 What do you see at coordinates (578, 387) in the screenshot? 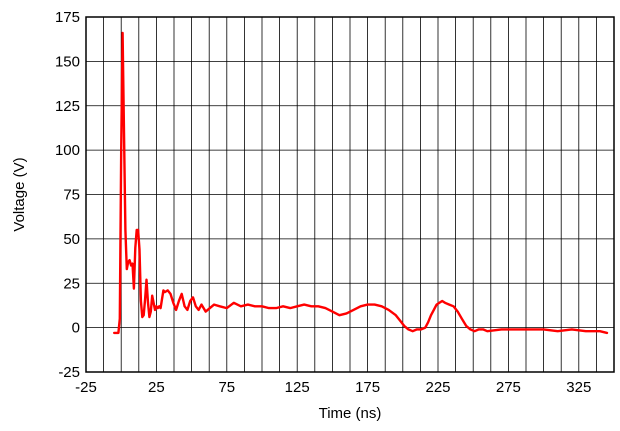
I see `x-tick-label: 325` at bounding box center [578, 387].